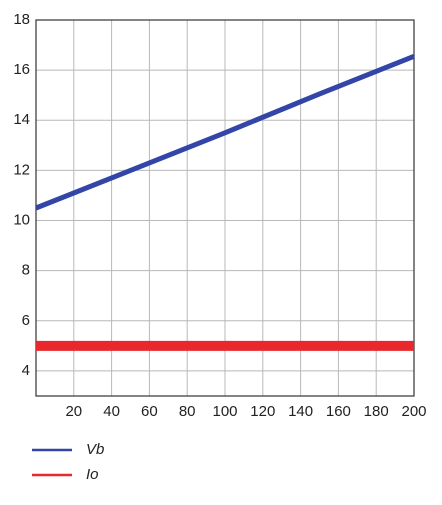 This screenshot has height=505, width=442. Describe the element at coordinates (413, 411) in the screenshot. I see `x-tick-label: 200` at that location.